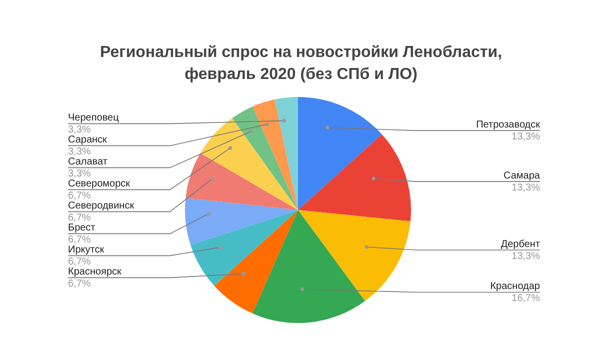 The image size is (602, 349). I want to click on slice-label: Саранск, so click(88, 140).